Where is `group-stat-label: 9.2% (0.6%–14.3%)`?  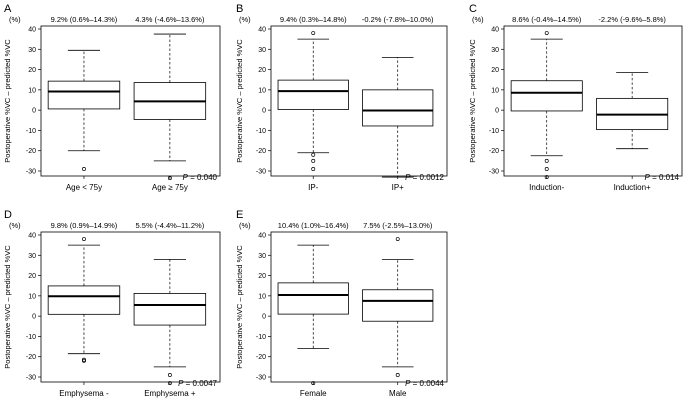 group-stat-label: 9.2% (0.6%–14.3%) is located at coordinates (84, 19).